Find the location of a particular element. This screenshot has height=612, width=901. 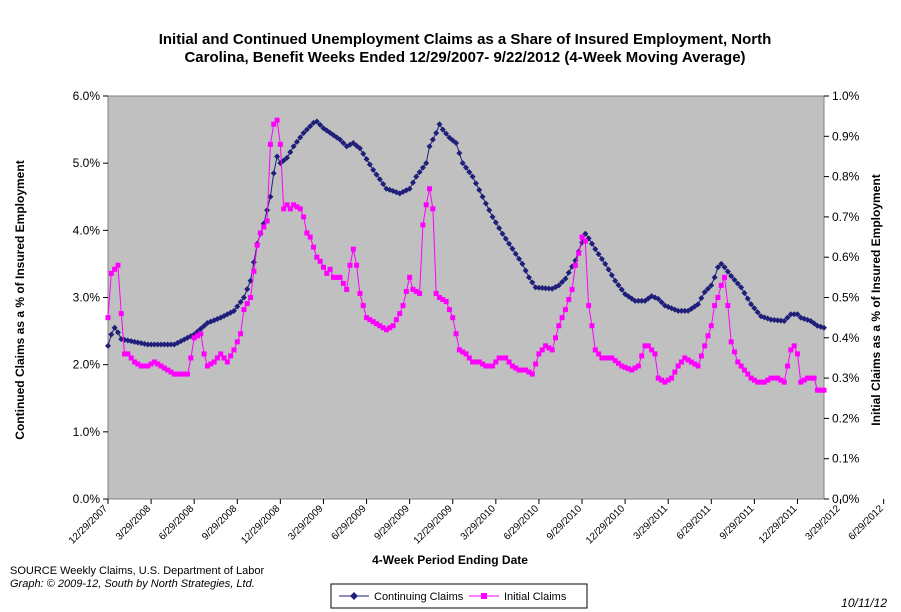

y-tick-label-right: 0.4% is located at coordinates (846, 338).